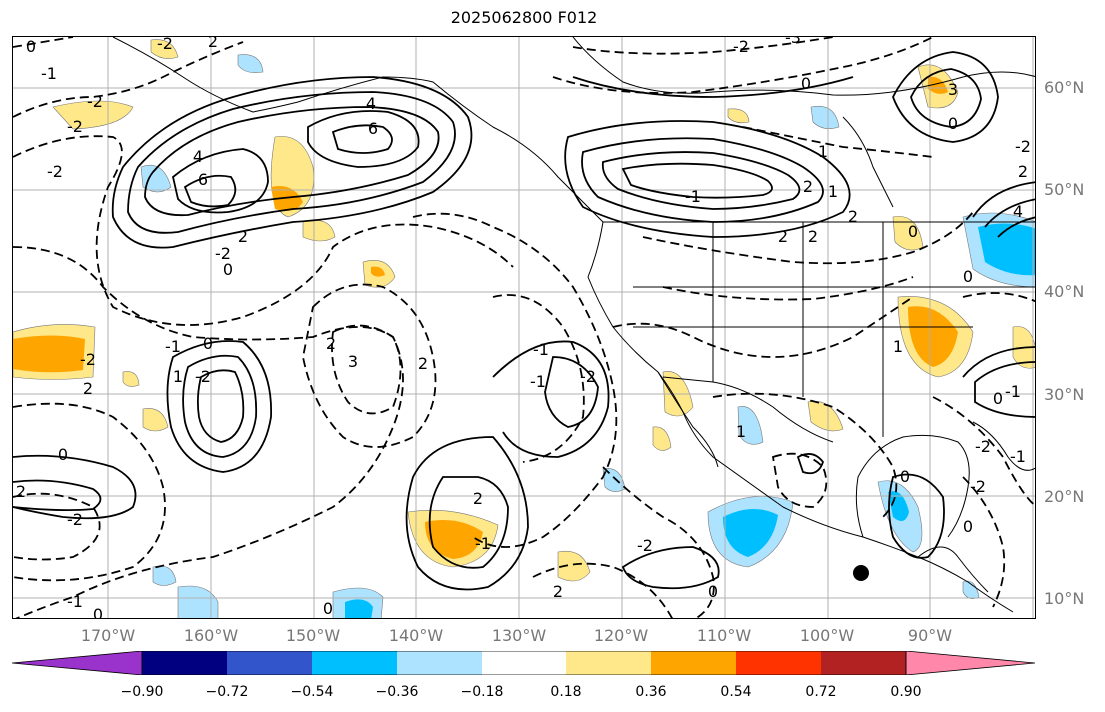  I want to click on colorbar-extend-high, so click(970, 663).